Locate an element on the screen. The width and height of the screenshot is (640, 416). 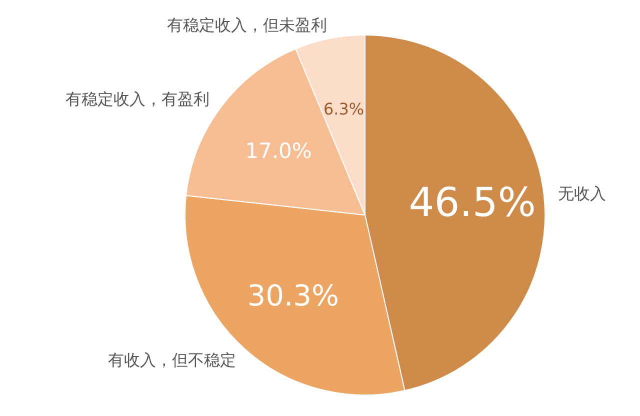
data-label: 6.3% is located at coordinates (344, 109).